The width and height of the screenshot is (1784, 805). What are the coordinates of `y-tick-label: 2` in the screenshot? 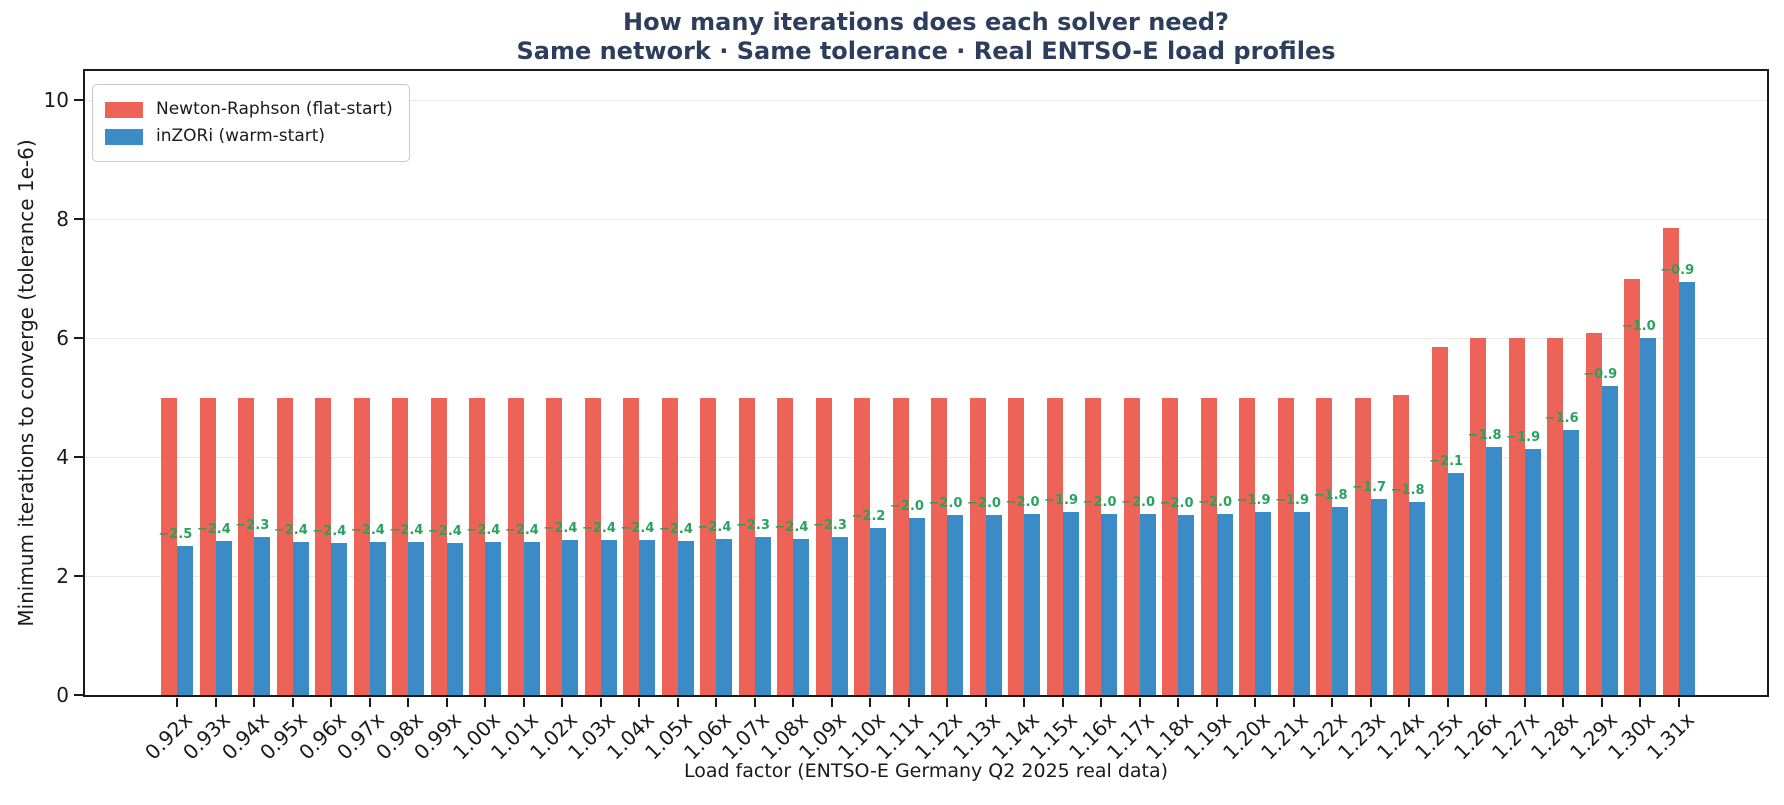 It's located at (62, 576).